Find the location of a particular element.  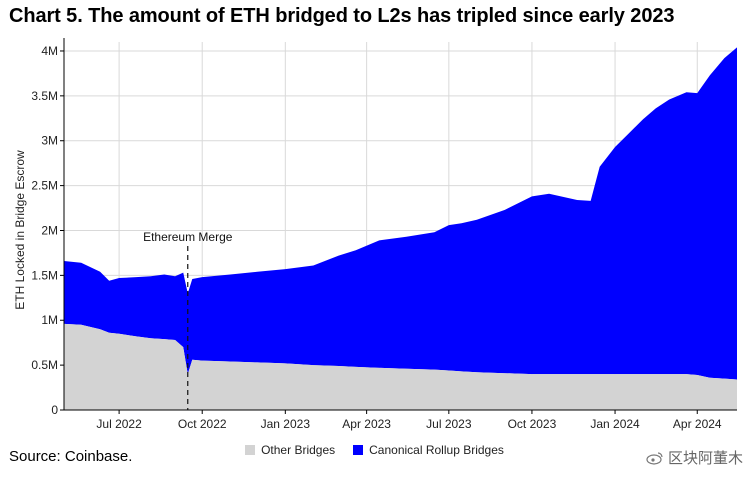

legend-swatch-canonical is located at coordinates (358, 450).